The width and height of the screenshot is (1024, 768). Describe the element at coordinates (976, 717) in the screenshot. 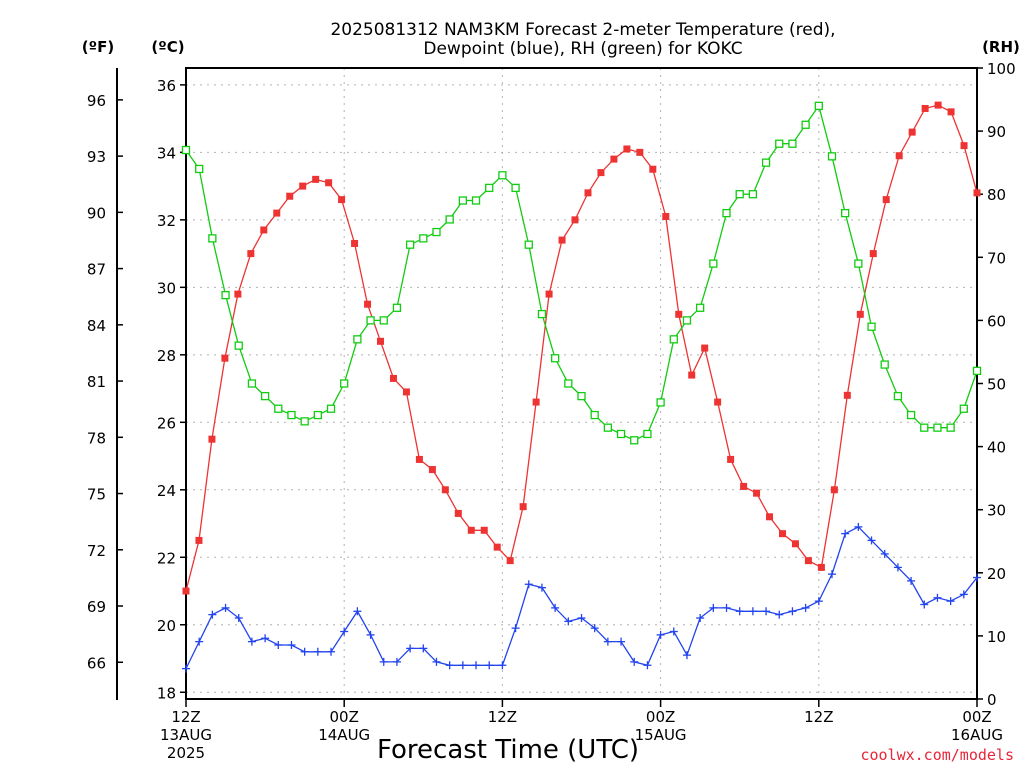

I see `x-tick-label: 00Z` at that location.